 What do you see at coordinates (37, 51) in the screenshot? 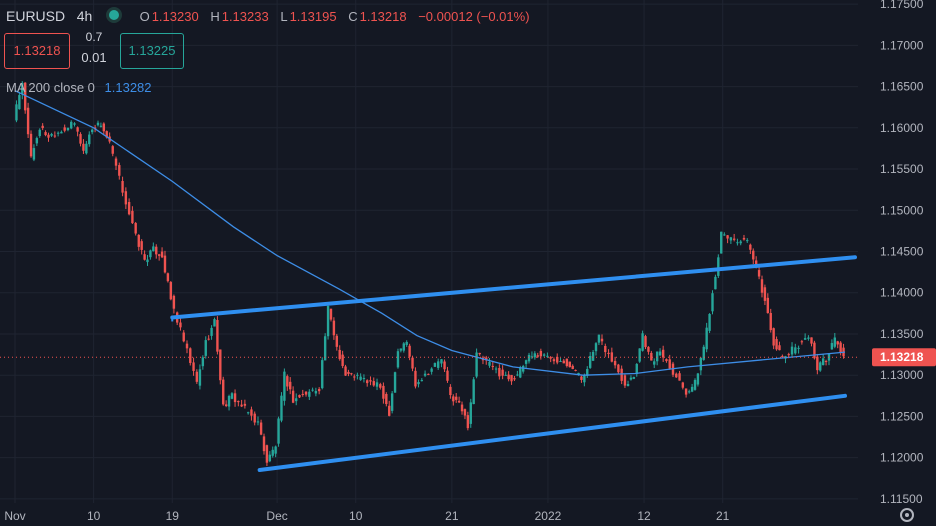
I see `sell-button: 1.13218` at bounding box center [37, 51].